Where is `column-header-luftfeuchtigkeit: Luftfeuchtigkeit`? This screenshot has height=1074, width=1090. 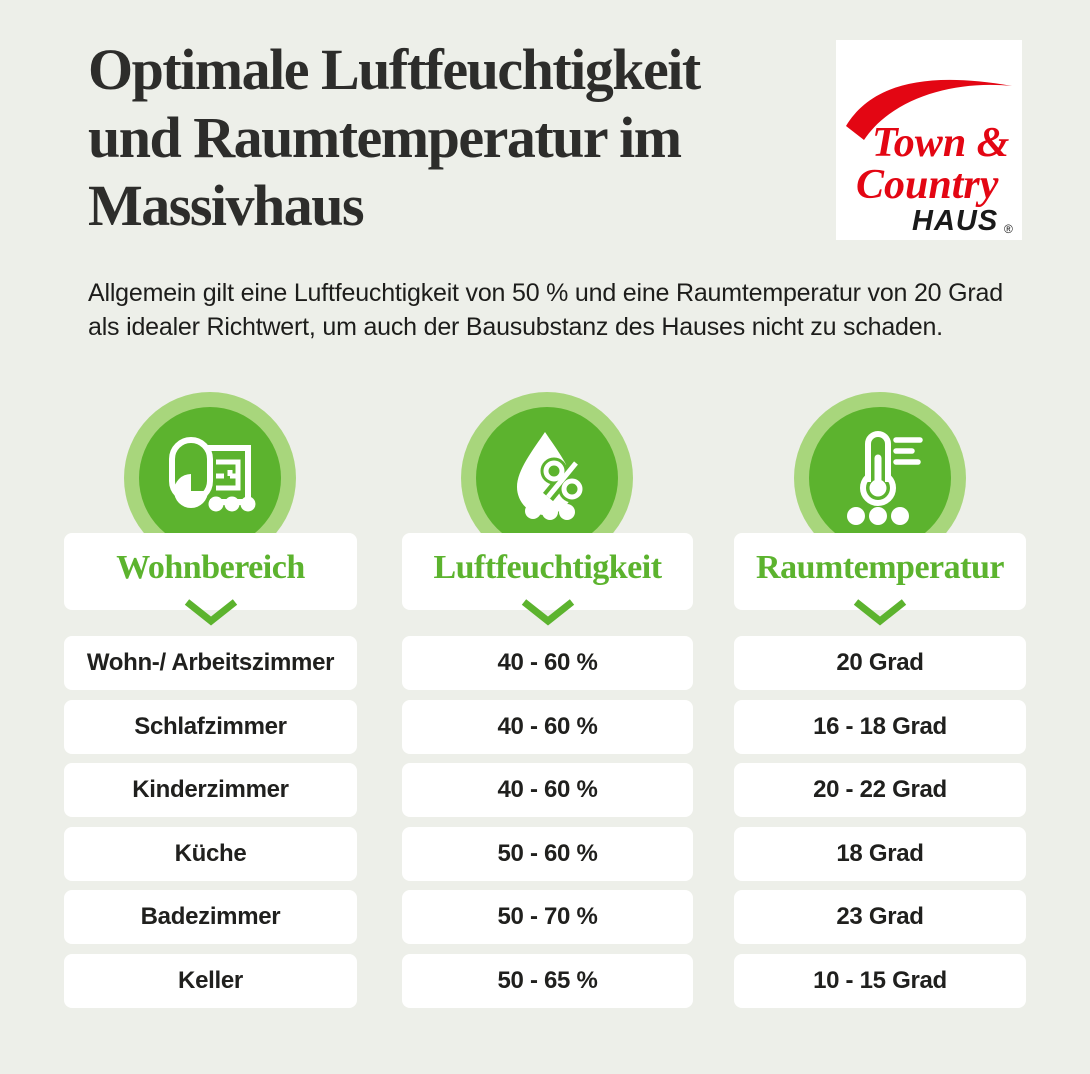 column-header-luftfeuchtigkeit: Luftfeuchtigkeit is located at coordinates (547, 579).